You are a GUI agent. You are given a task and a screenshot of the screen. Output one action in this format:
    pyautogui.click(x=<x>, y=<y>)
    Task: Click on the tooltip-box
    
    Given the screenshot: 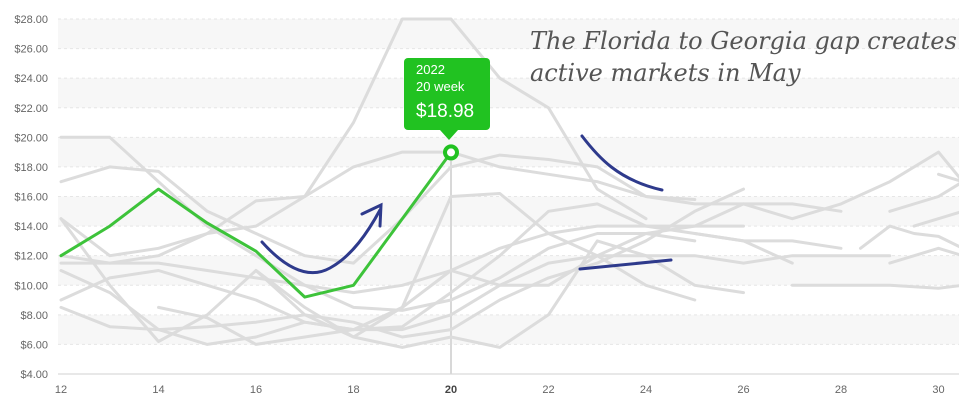 What is the action you would take?
    pyautogui.click(x=447, y=94)
    